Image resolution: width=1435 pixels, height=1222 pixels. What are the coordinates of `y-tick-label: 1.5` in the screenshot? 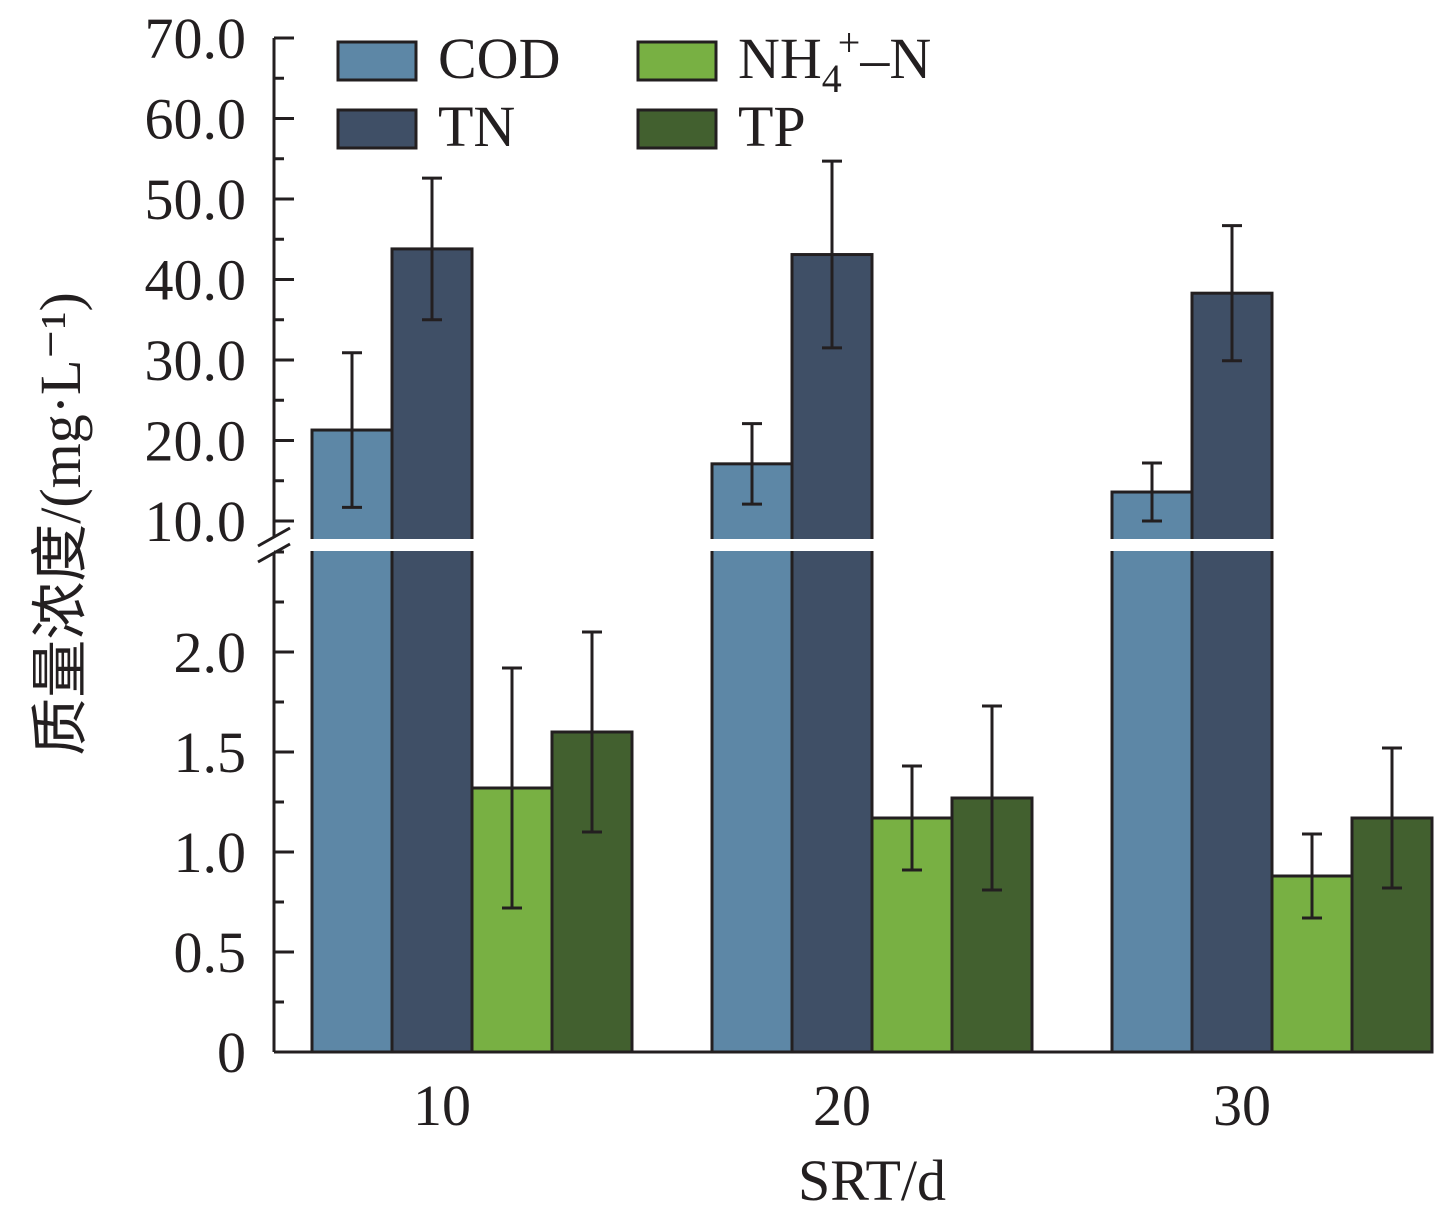 It's located at (210, 752).